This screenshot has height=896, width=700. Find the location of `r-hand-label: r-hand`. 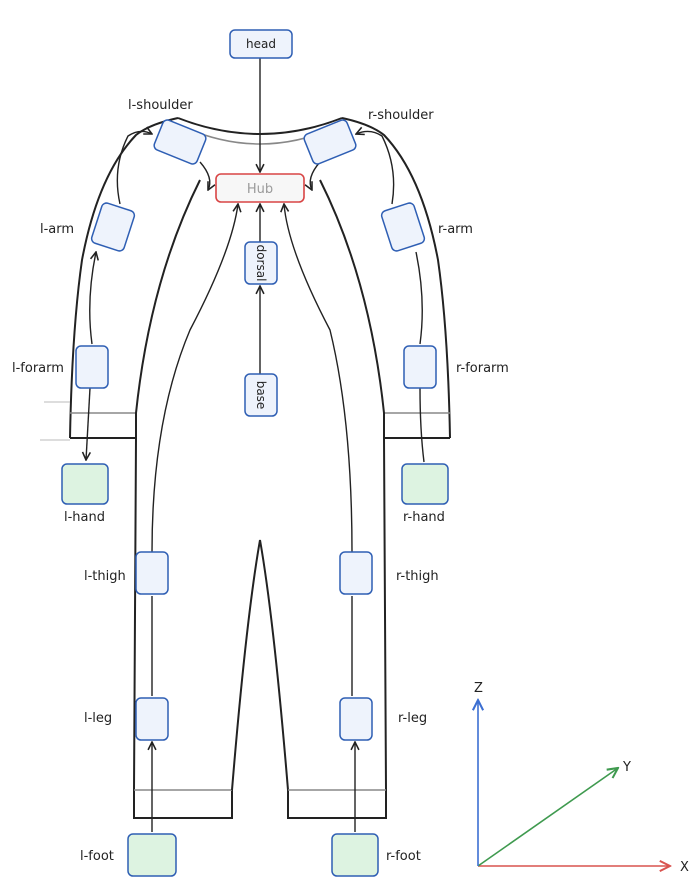

r-hand-label: r-hand is located at coordinates (424, 517).